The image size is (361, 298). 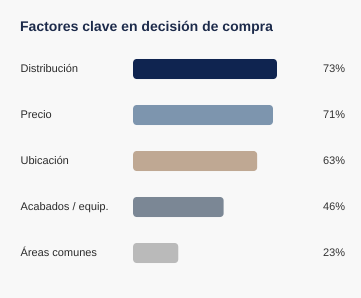 I want to click on y-tick-label: Acabados / equip., so click(x=64, y=207).